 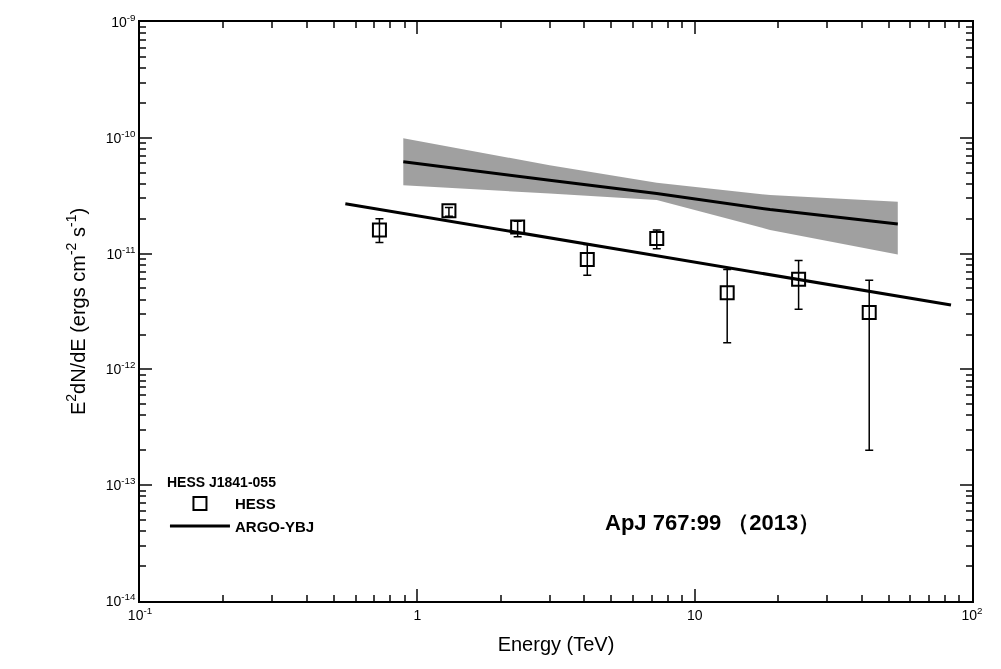 What do you see at coordinates (120, 368) in the screenshot?
I see `y-tick-label: 10$^{-12}$` at bounding box center [120, 368].